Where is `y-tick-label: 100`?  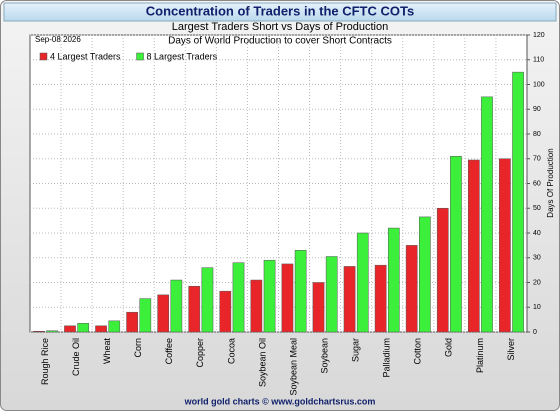
y-tick-label: 100 is located at coordinates (539, 84).